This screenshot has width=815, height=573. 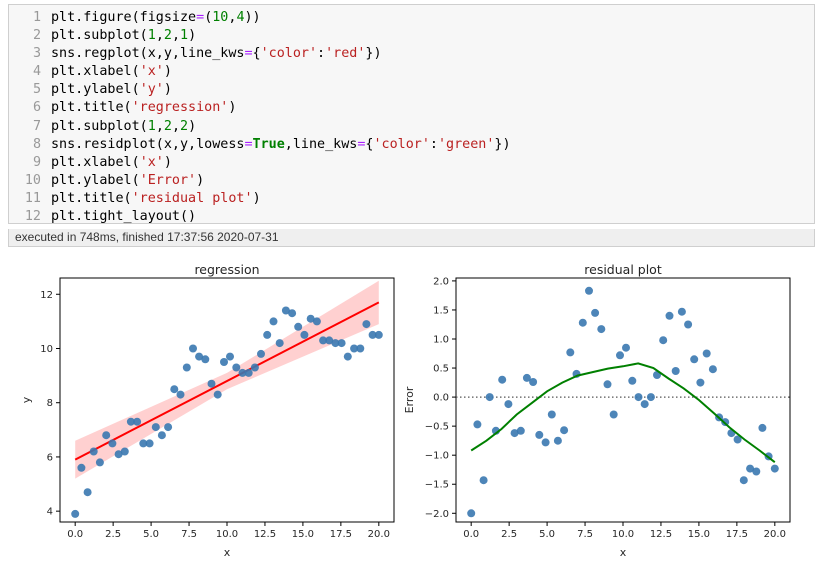 I want to click on line-number: 10, so click(x=32, y=180).